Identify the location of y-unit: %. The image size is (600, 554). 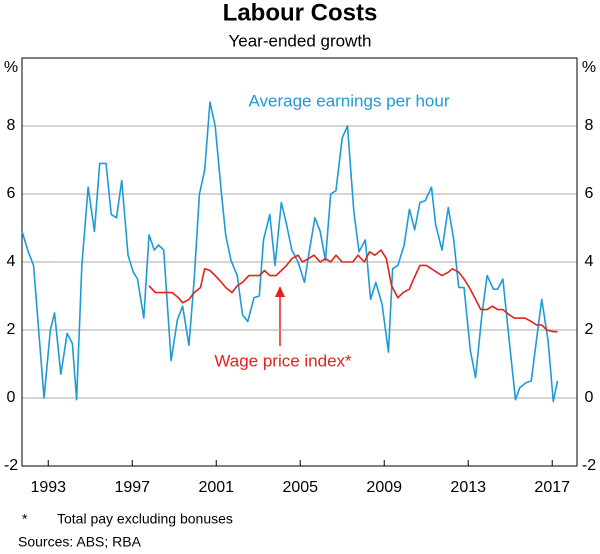
(11, 67).